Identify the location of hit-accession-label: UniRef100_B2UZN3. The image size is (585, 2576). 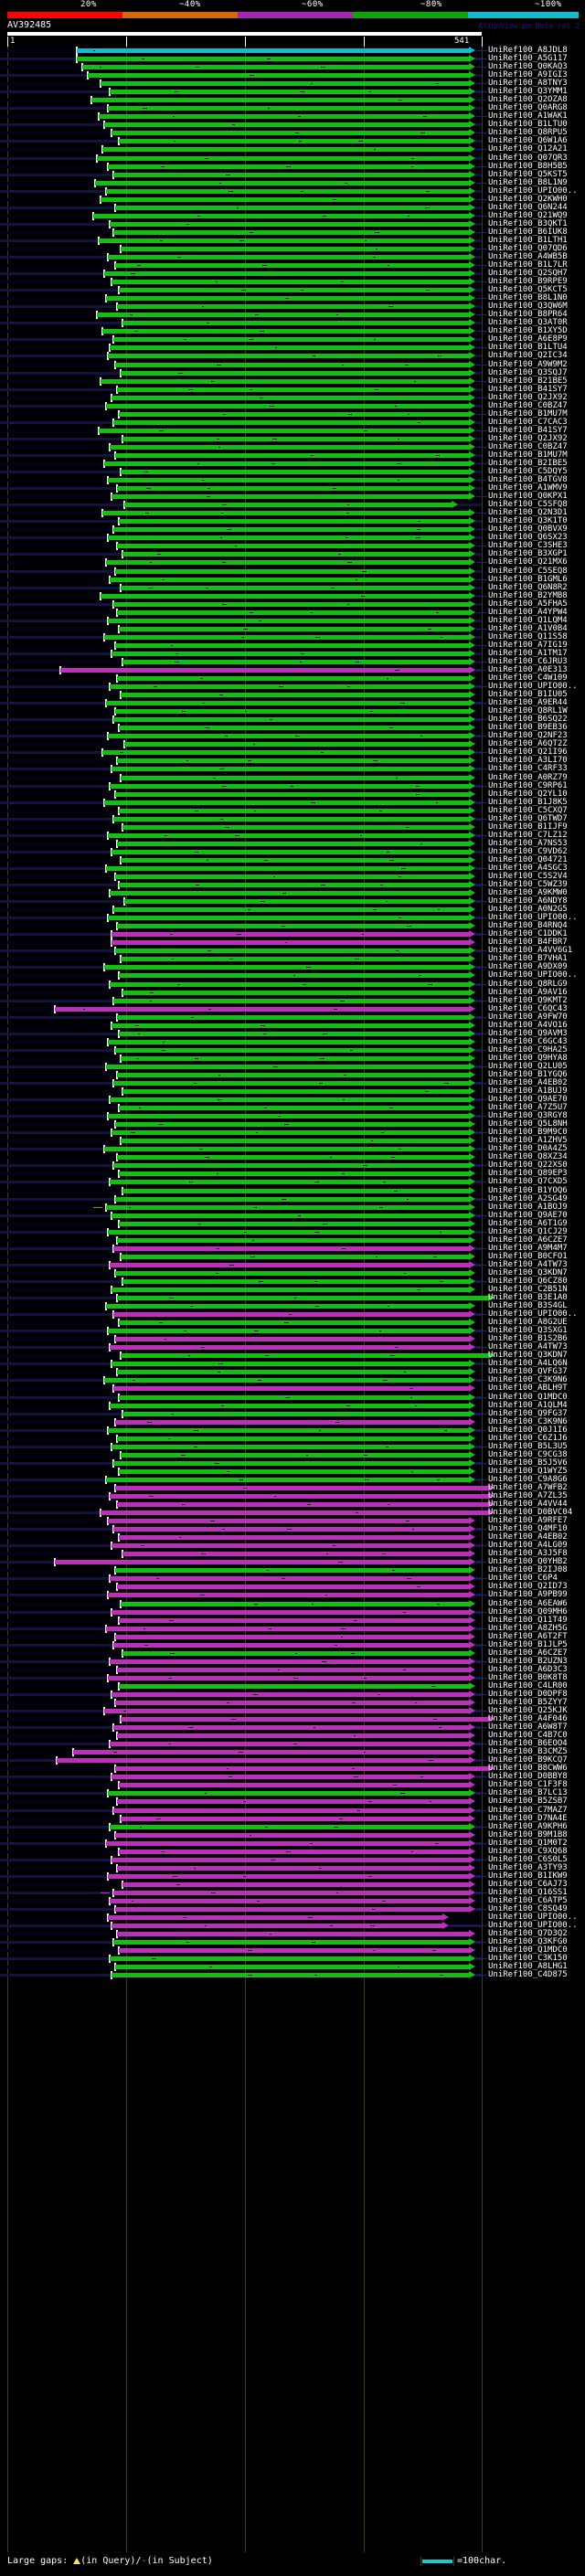
(528, 1661).